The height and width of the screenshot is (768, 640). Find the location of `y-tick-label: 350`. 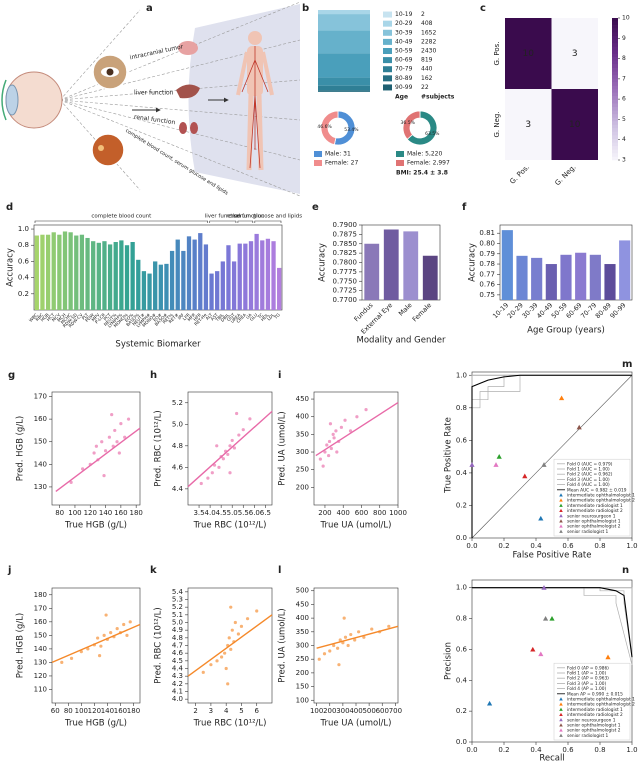

y-tick-label: 350 is located at coordinates (302, 632).